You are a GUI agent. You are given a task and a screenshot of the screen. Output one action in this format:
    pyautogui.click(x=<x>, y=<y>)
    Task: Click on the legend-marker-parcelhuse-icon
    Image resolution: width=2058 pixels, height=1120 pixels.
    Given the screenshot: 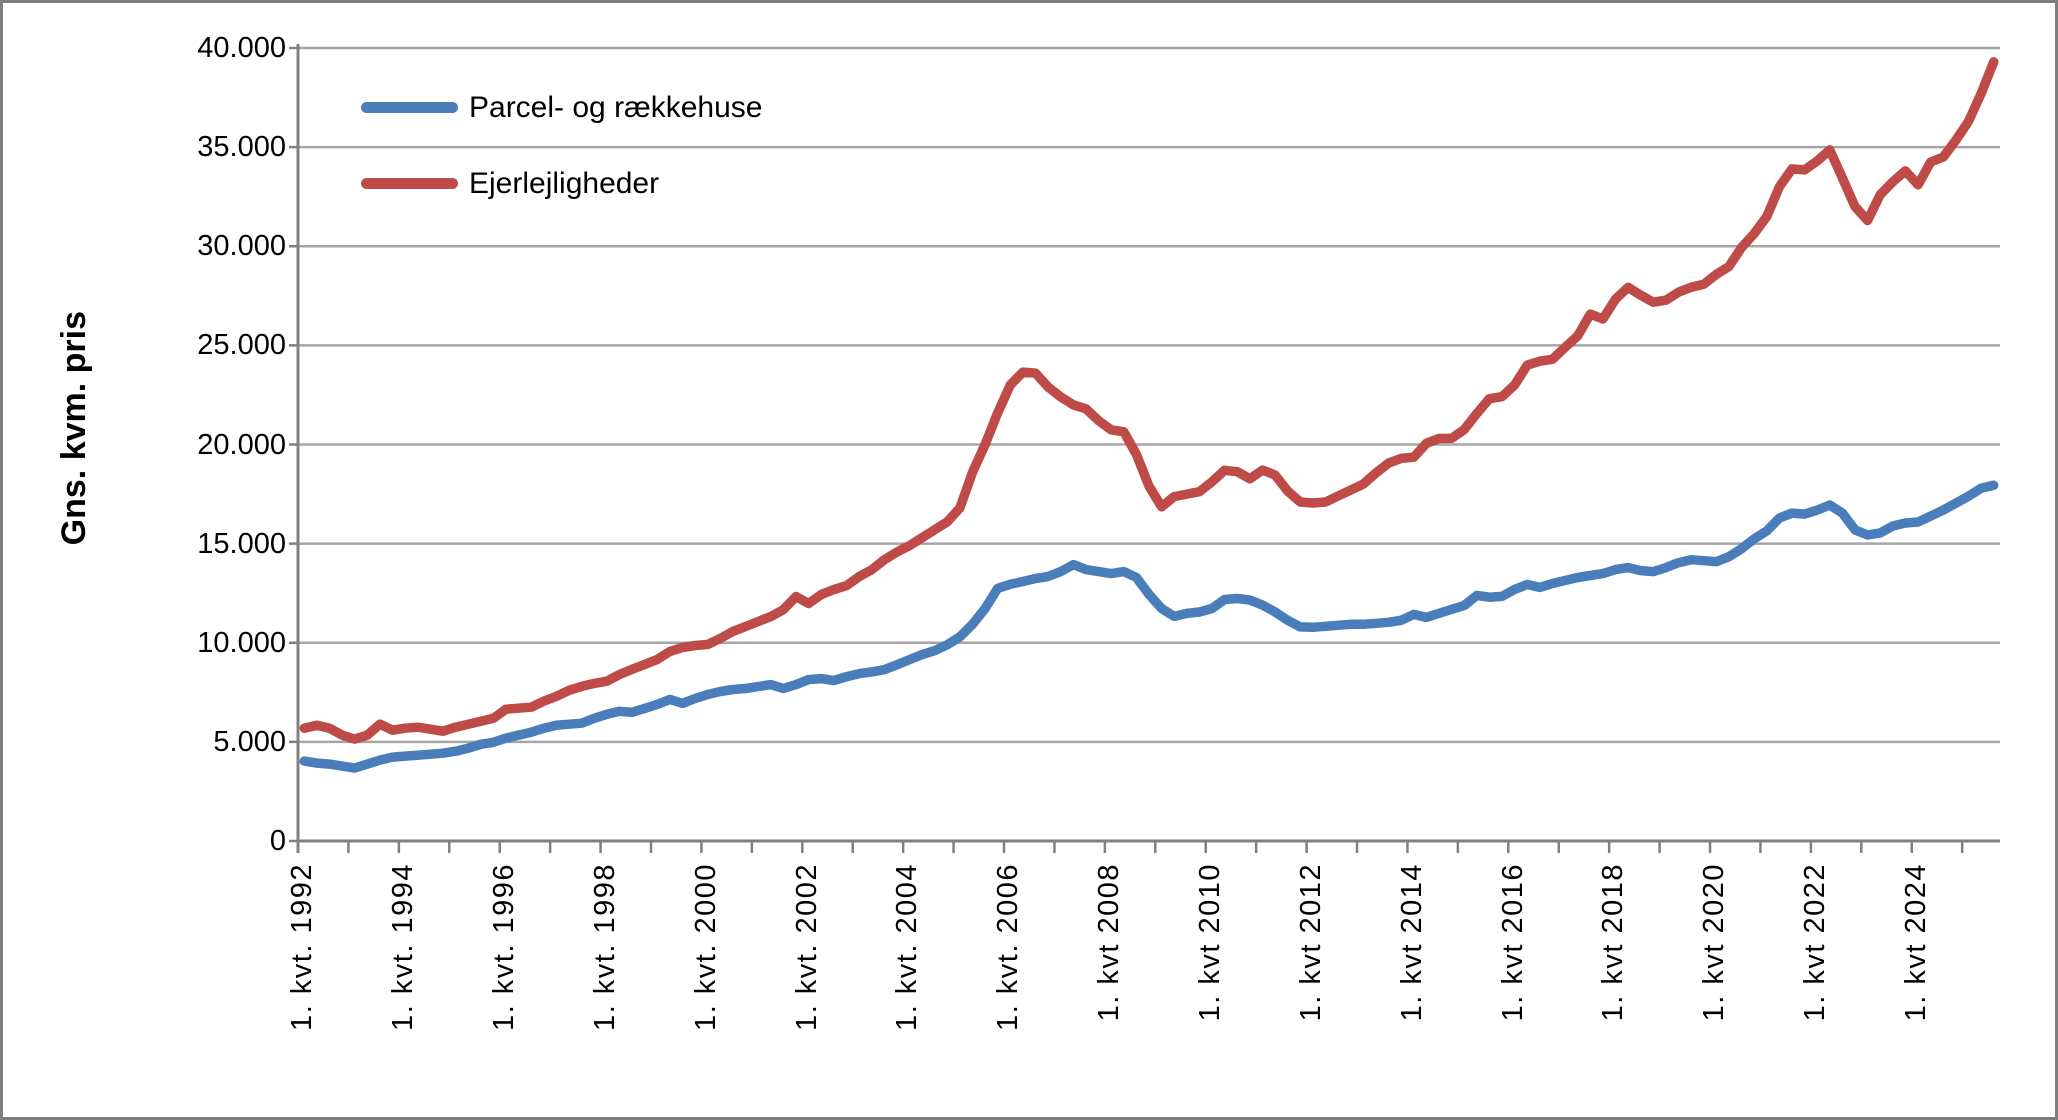 What is the action you would take?
    pyautogui.click(x=409, y=107)
    